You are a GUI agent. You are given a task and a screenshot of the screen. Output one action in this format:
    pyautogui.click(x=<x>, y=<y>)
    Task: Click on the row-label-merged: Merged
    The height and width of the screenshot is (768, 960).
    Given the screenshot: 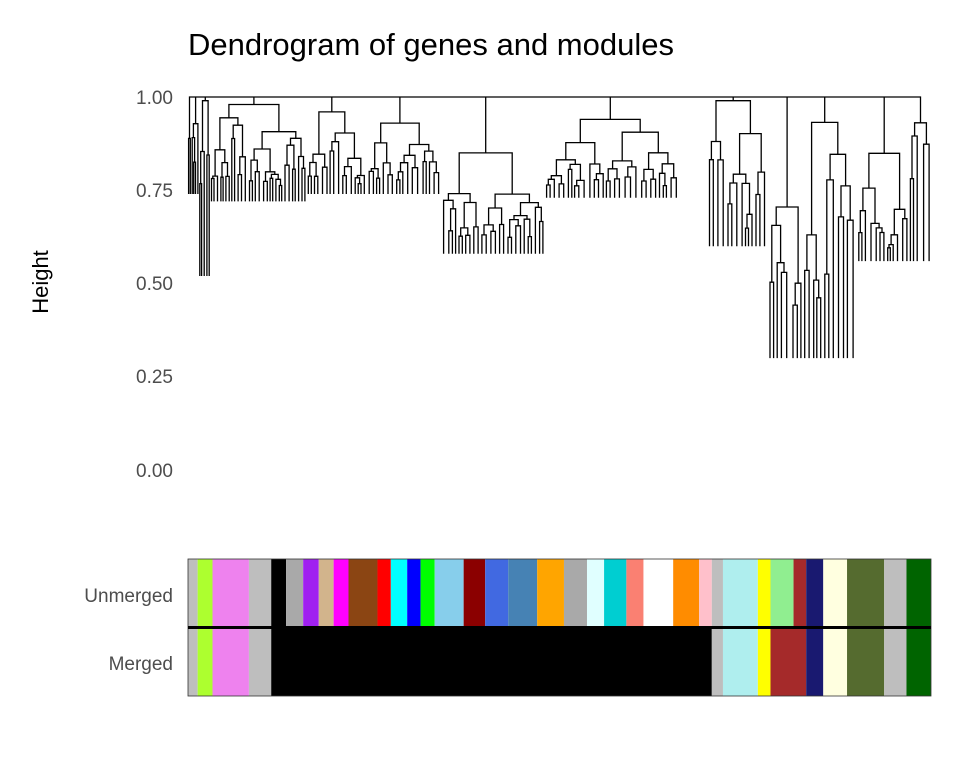 What is the action you would take?
    pyautogui.click(x=141, y=664)
    